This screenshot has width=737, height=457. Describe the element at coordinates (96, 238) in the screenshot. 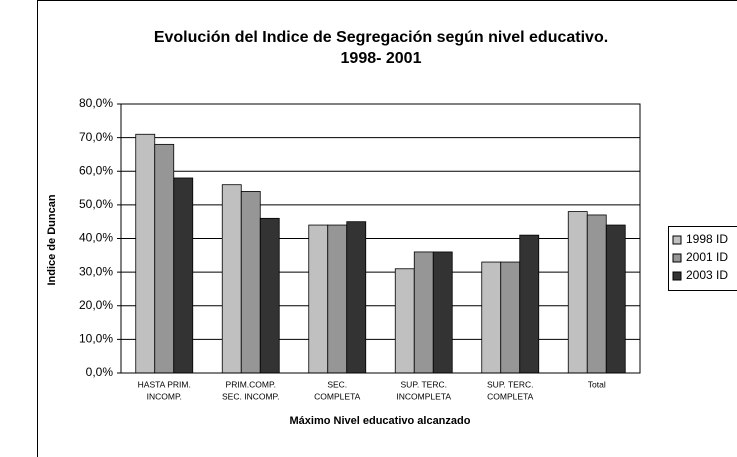

I see `y-tick-label: 40,0%` at that location.